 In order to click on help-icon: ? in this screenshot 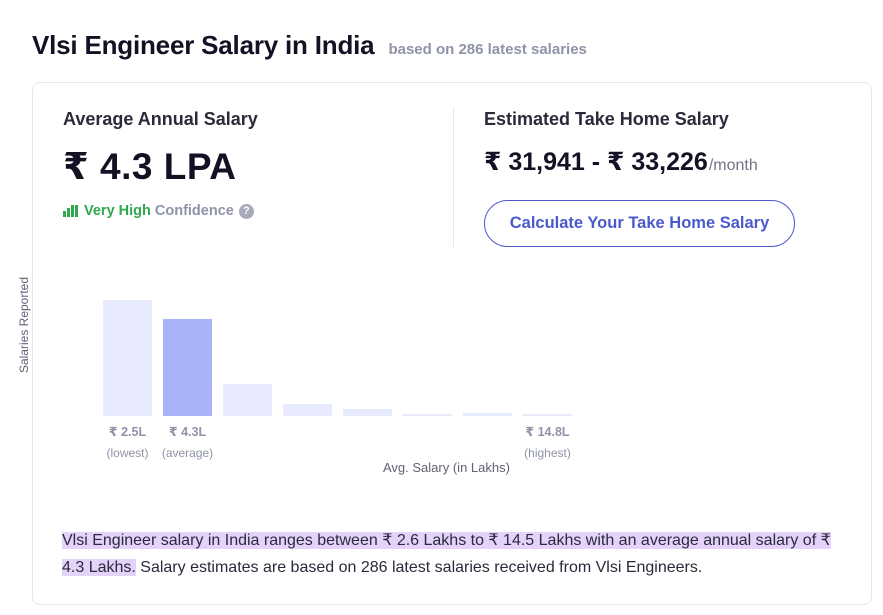, I will do `click(246, 211)`.